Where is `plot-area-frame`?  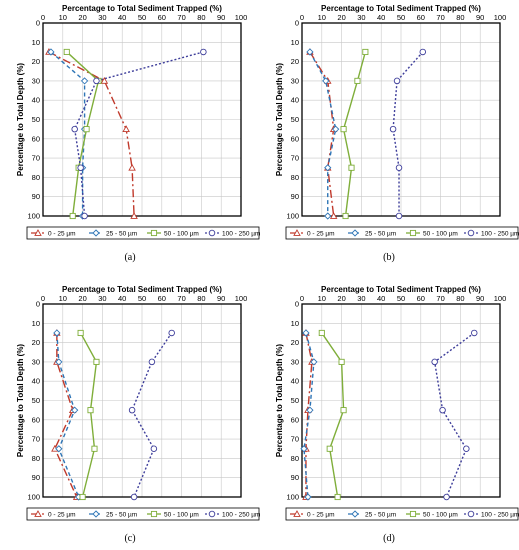
plot-area-frame is located at coordinates (401, 400).